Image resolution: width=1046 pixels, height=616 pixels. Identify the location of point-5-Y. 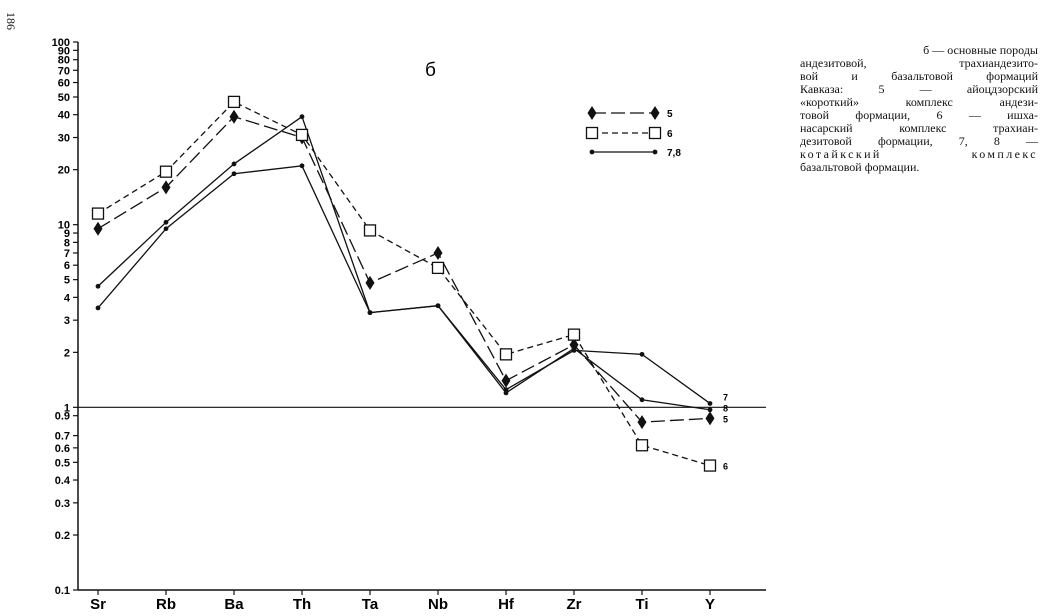
(710, 418).